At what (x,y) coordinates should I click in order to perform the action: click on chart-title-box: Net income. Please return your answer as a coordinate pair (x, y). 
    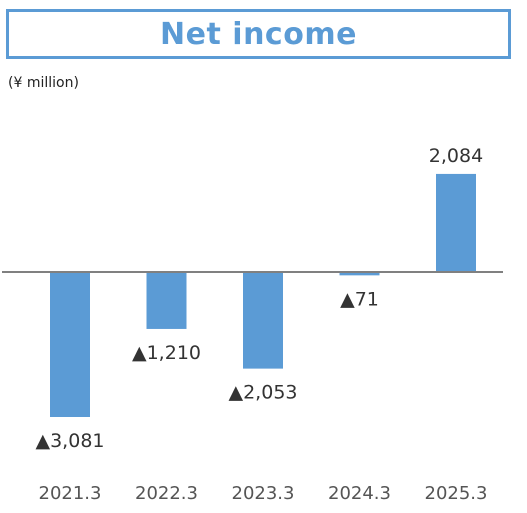
    Looking at the image, I should click on (258, 34).